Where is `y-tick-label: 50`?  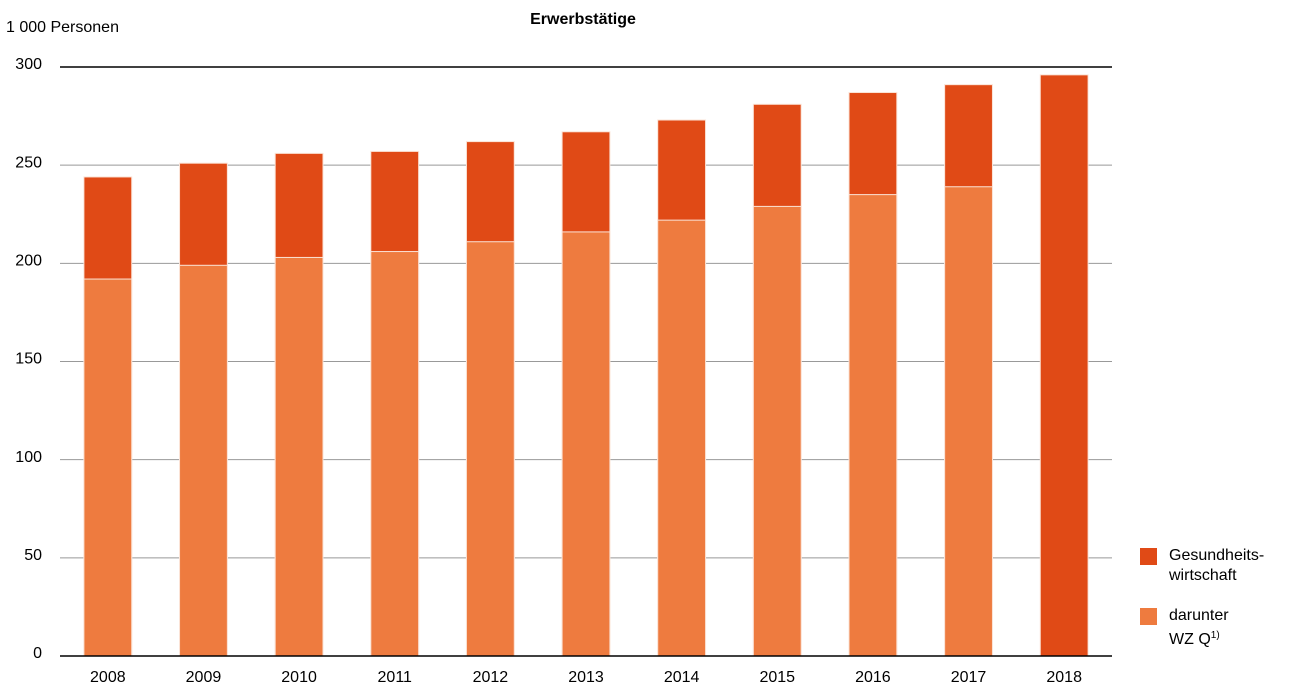 y-tick-label: 50 is located at coordinates (33, 555).